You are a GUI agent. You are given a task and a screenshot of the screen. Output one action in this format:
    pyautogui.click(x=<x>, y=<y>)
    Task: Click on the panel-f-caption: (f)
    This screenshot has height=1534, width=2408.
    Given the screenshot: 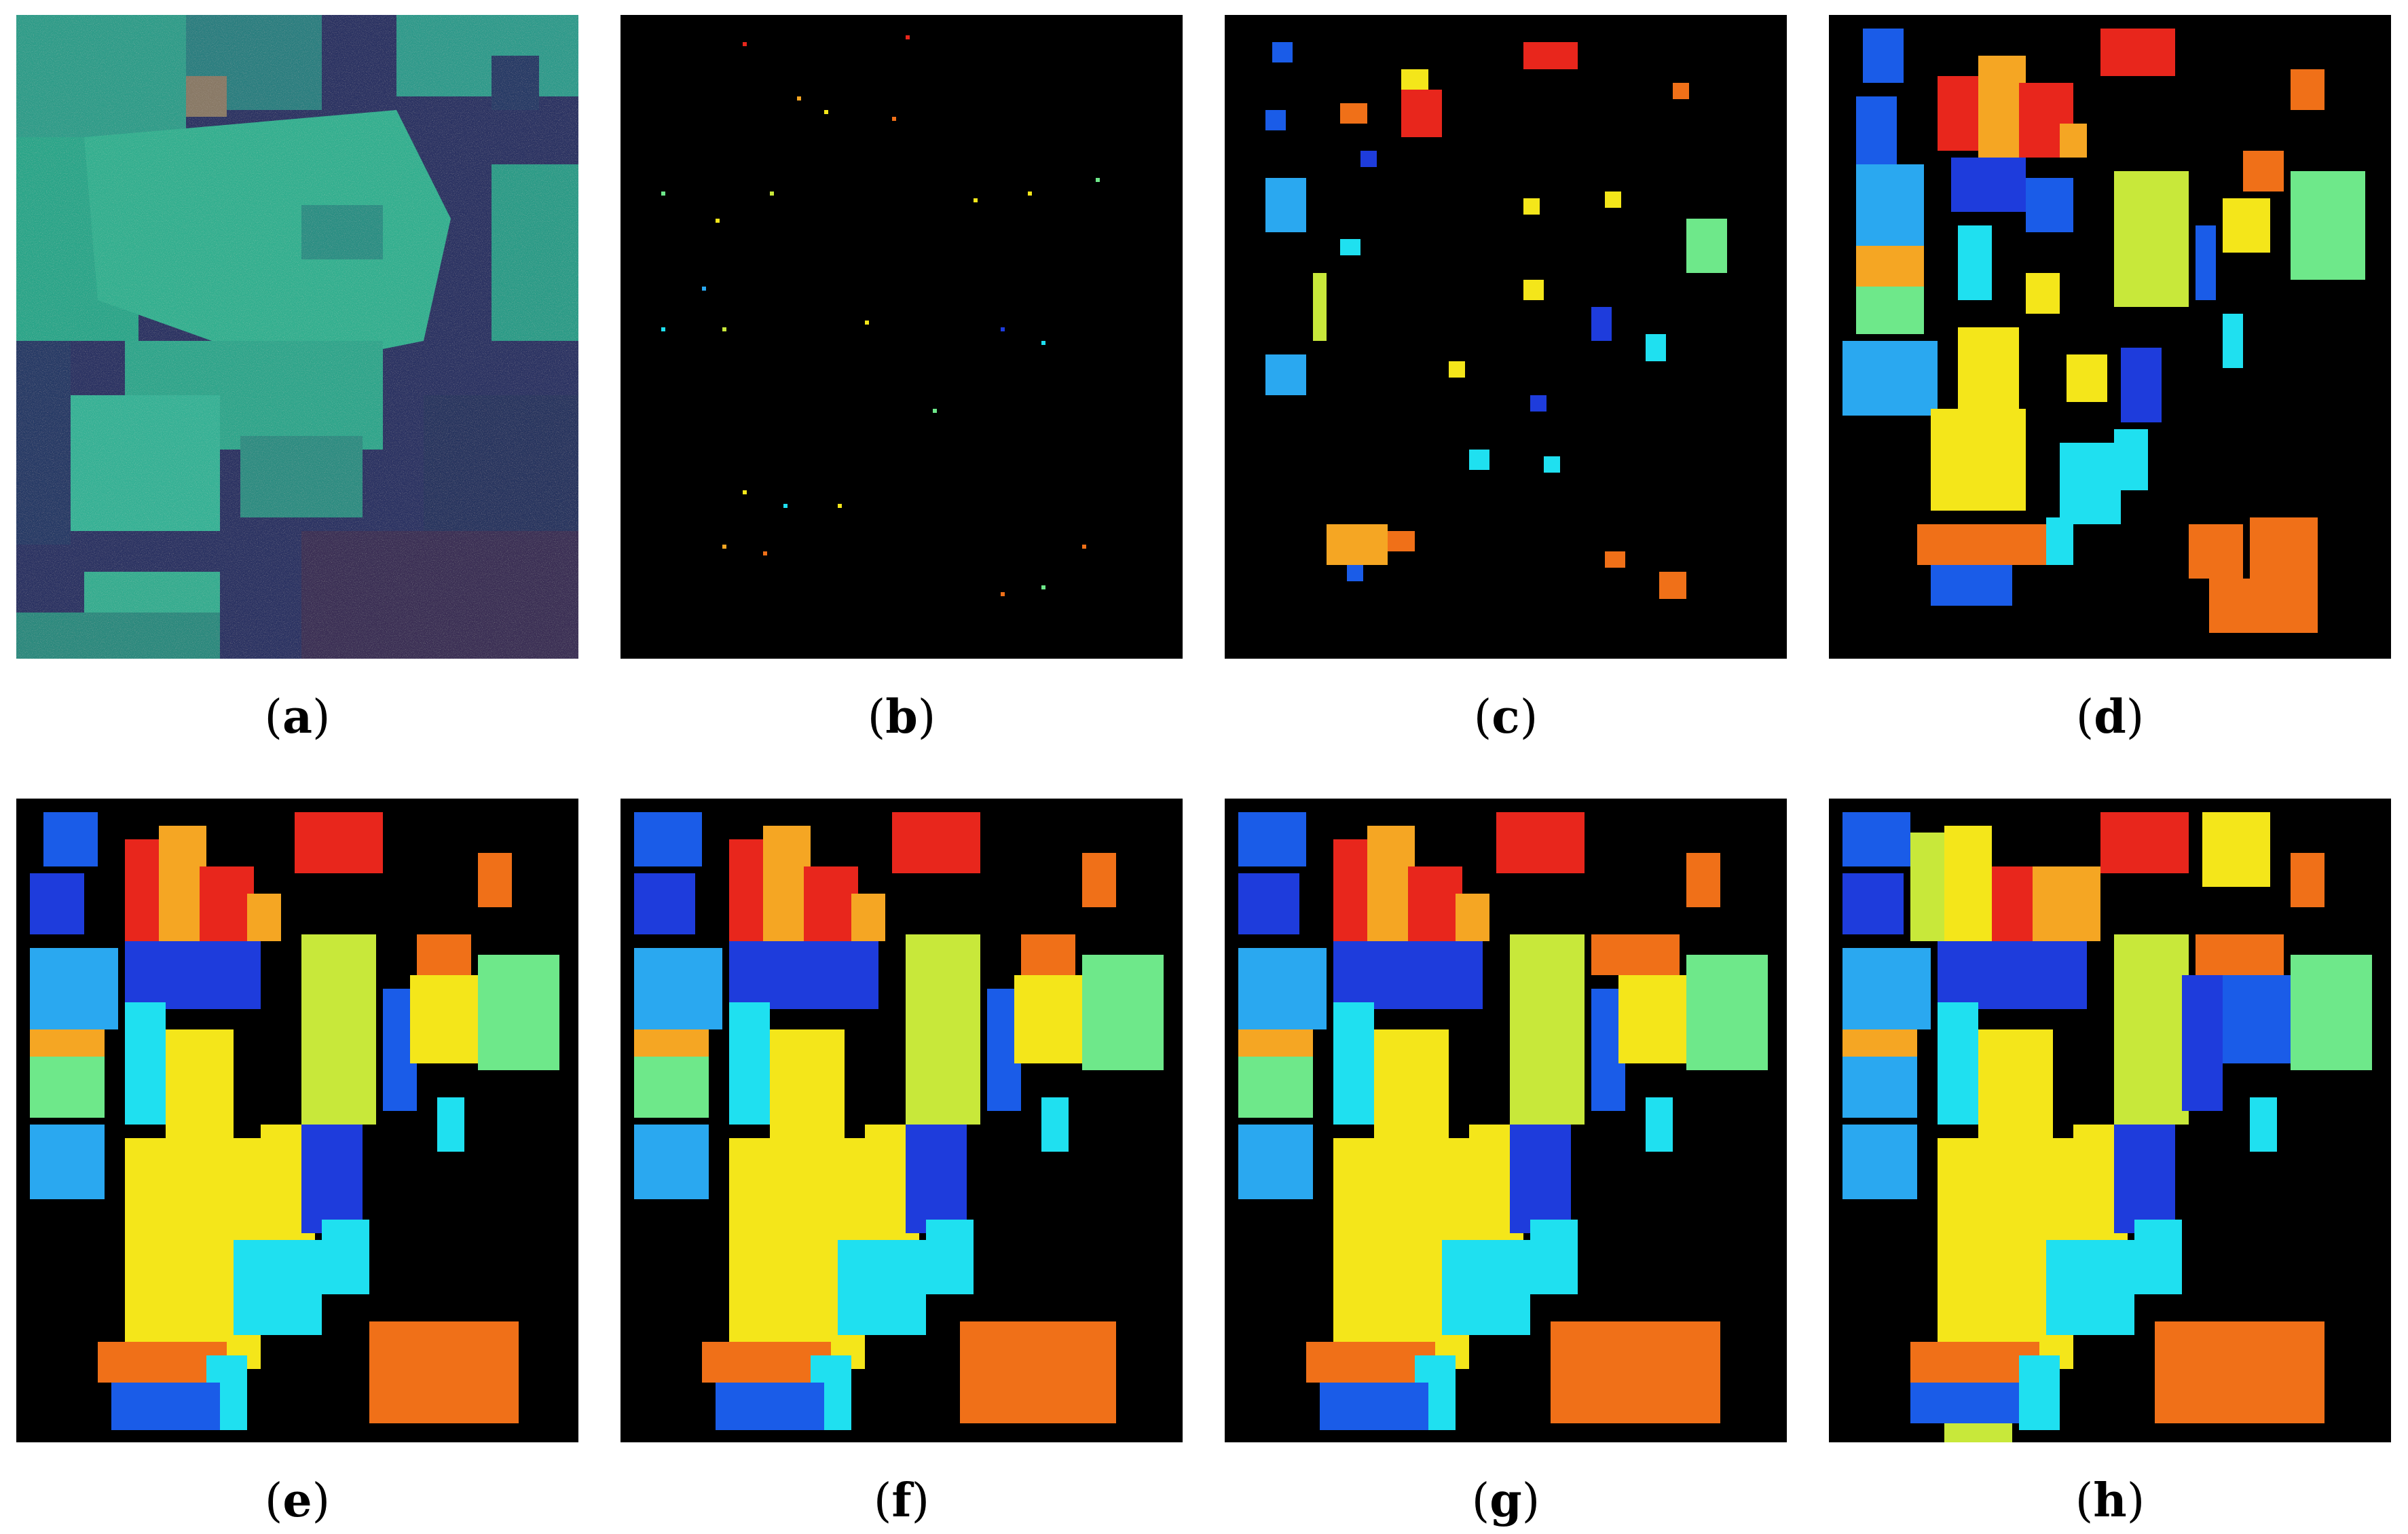 What is the action you would take?
    pyautogui.click(x=901, y=1501)
    